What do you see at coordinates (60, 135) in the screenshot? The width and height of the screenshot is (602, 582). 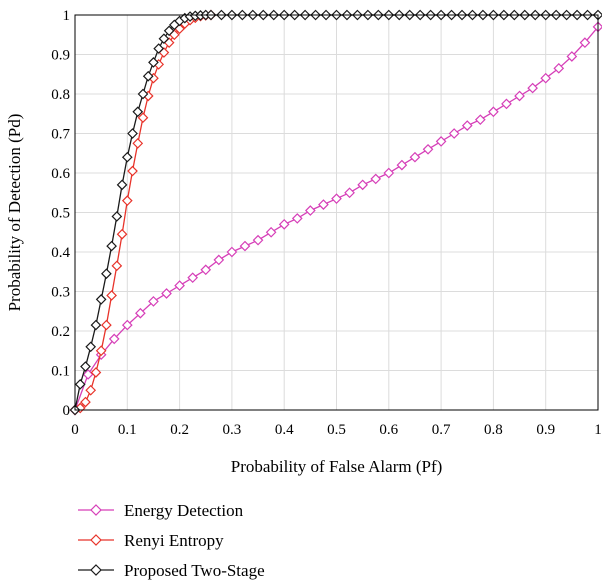 I see `y-tick-label: 0.7` at bounding box center [60, 135].